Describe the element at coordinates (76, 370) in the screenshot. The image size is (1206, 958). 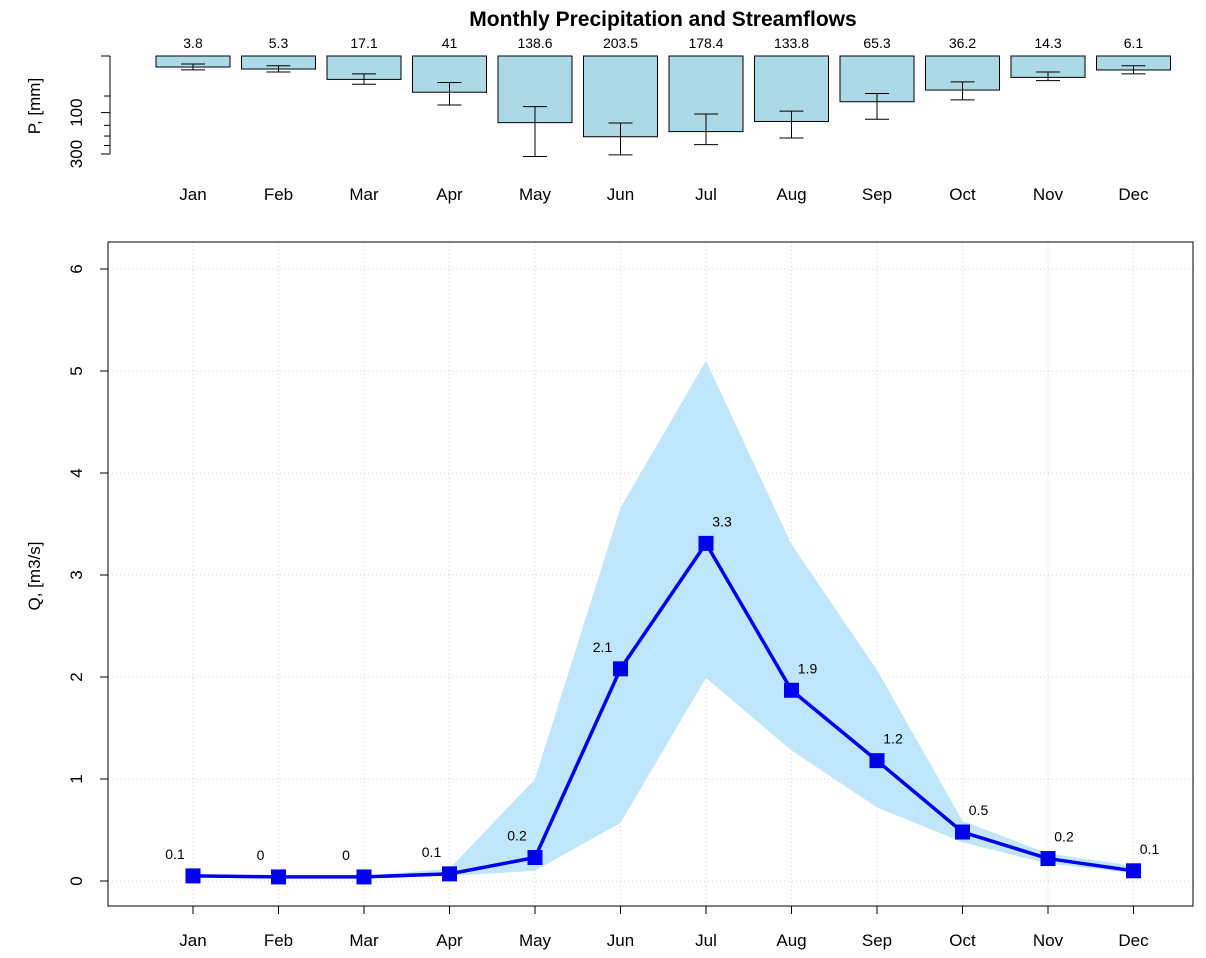
I see `flow-y-tick-label: 5` at that location.